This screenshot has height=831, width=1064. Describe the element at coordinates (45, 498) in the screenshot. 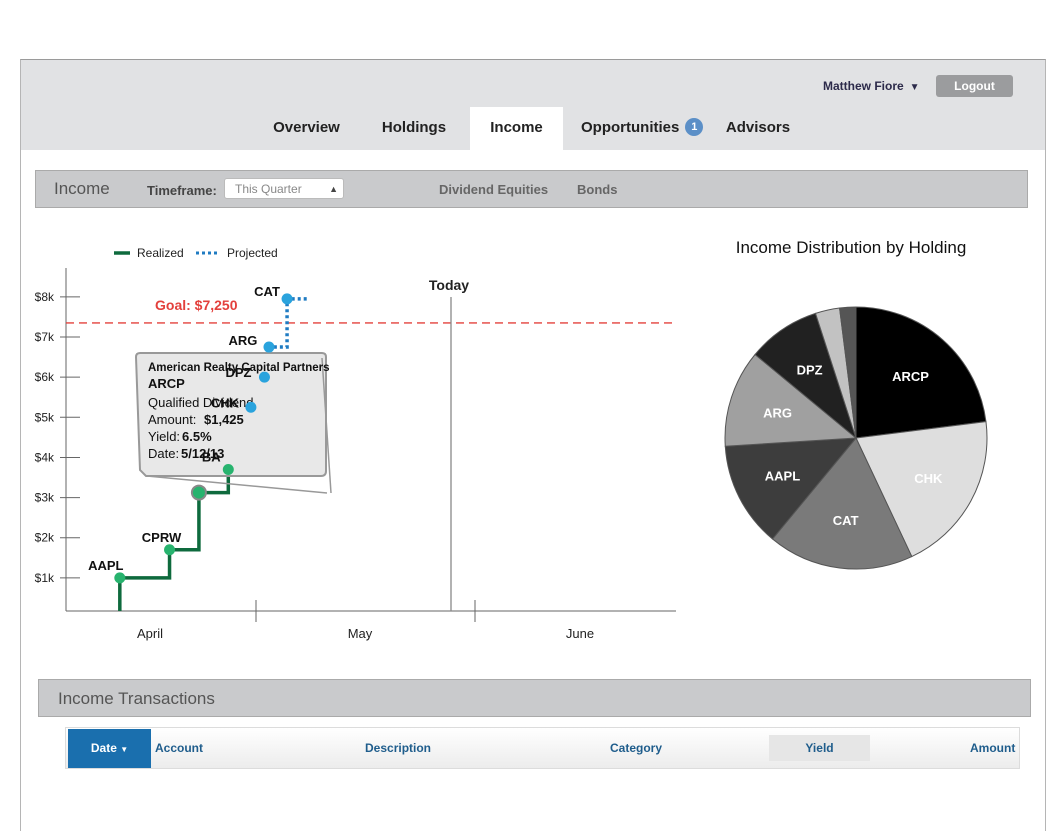

I see `y-tick-label: $3k` at that location.